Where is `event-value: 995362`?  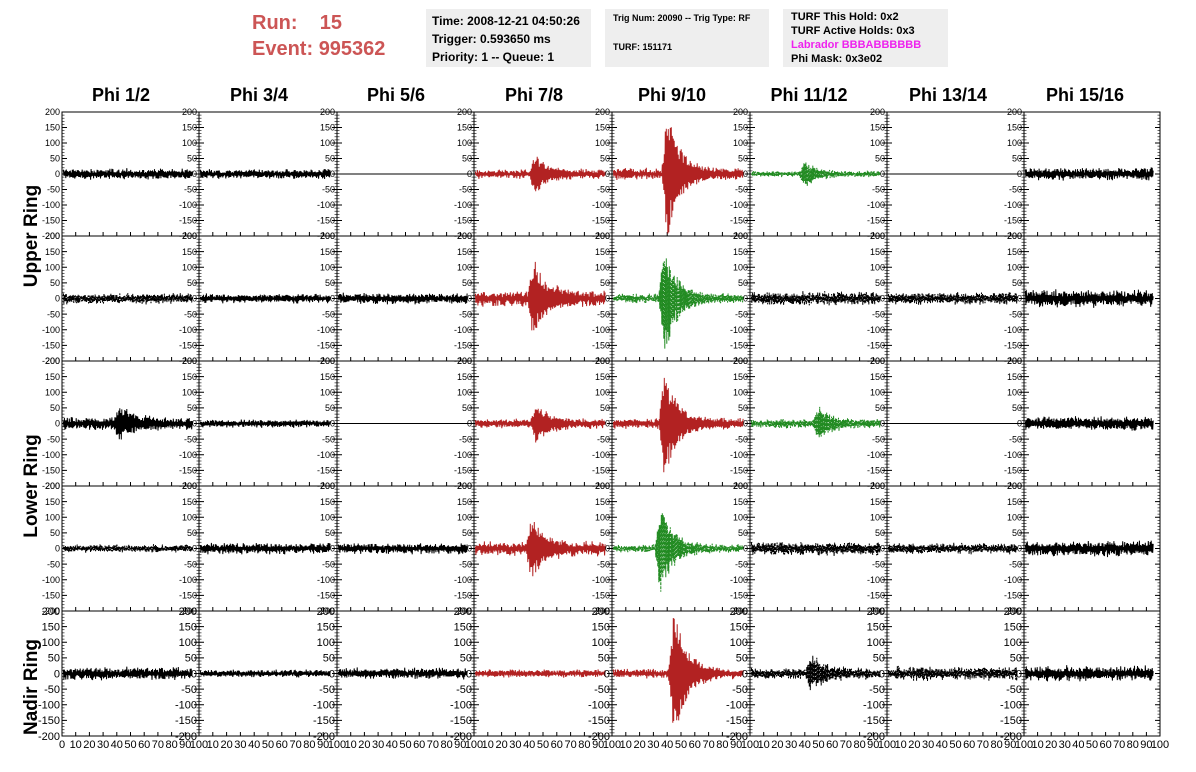
event-value: 995362 is located at coordinates (352, 49).